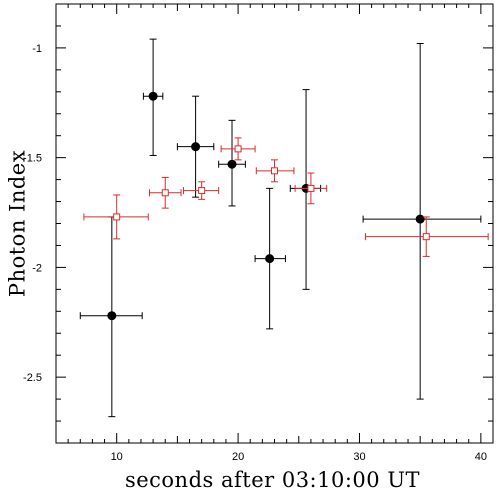 This screenshot has height=488, width=497. I want to click on y-tick-label: -1.5, so click(32, 159).